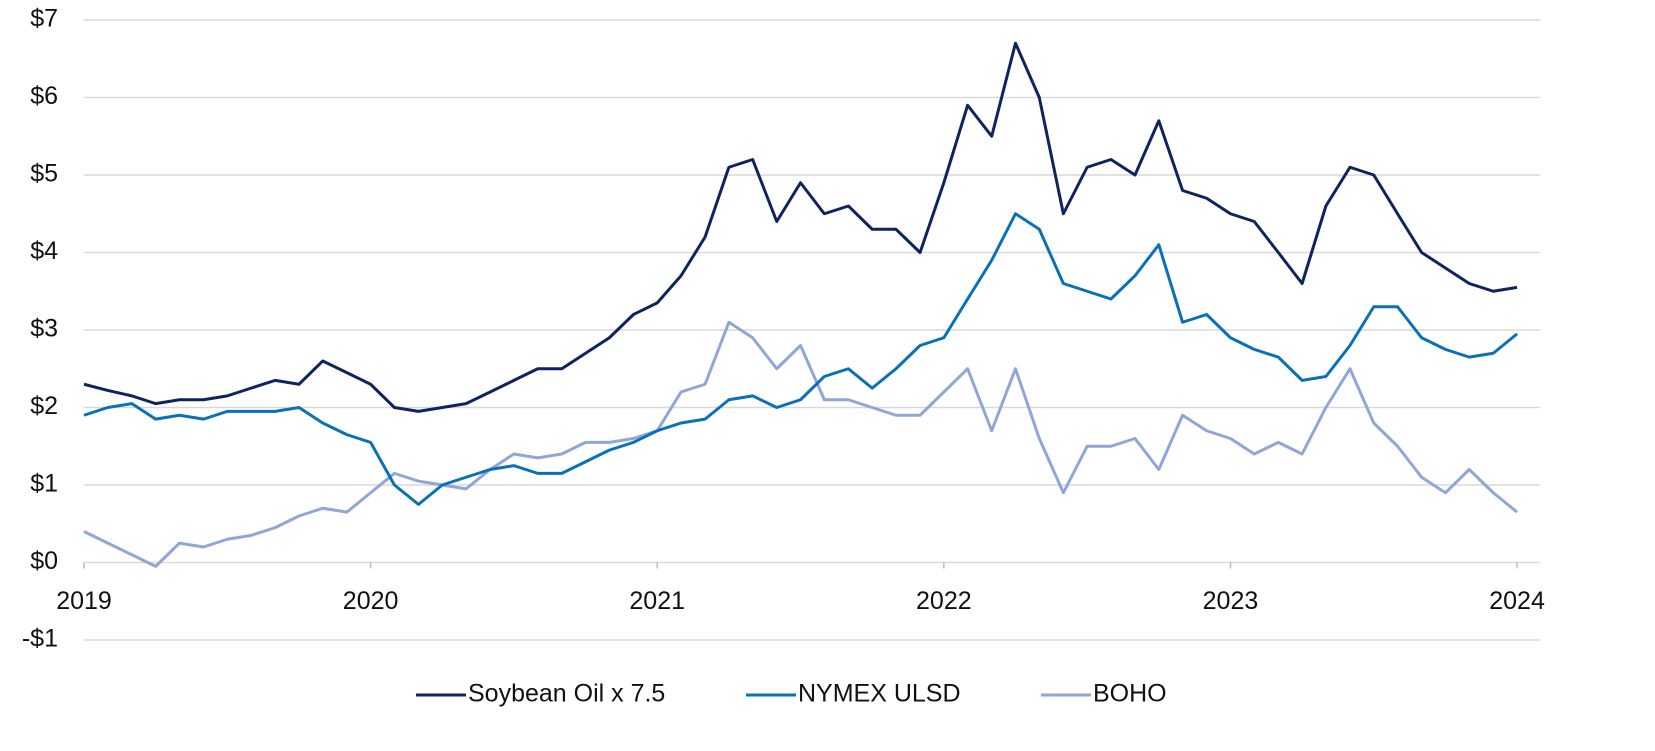  Describe the element at coordinates (44, 329) in the screenshot. I see `y-tick-label: $3` at that location.